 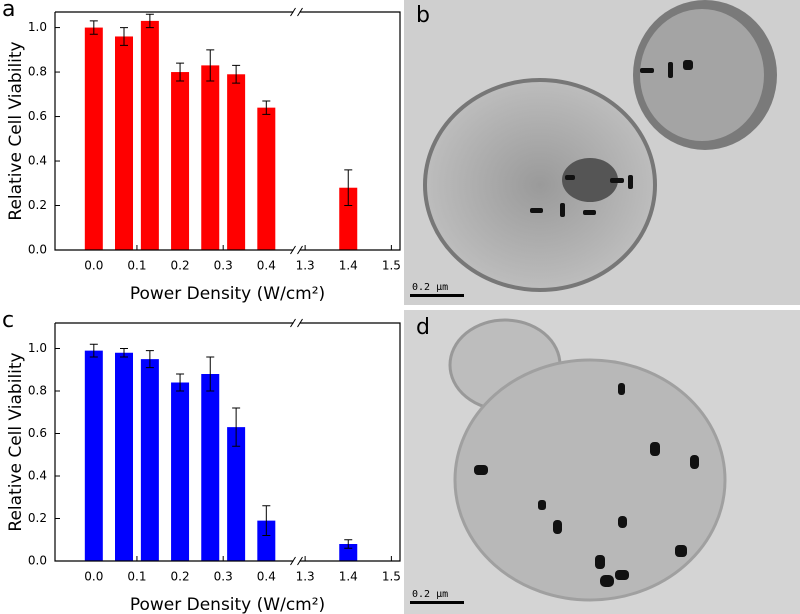 I want to click on vesicle-core, so click(x=702, y=75).